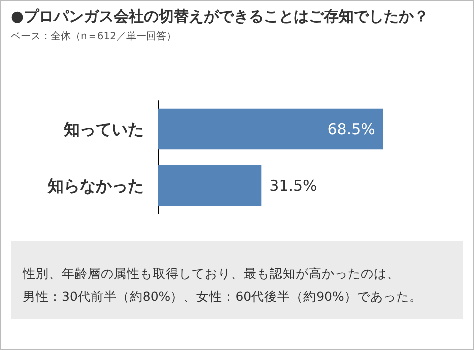  What do you see at coordinates (211, 273) in the screenshot?
I see `text: 性別、年齢層の属性も取得しており、最も認知が高かったのは、` at bounding box center [211, 273].